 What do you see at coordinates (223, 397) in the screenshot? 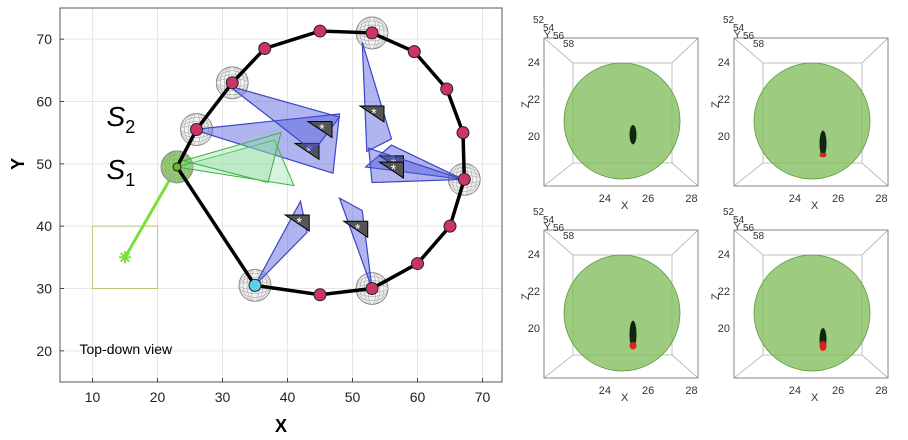
I see `x-tick-label: 30` at bounding box center [223, 397].